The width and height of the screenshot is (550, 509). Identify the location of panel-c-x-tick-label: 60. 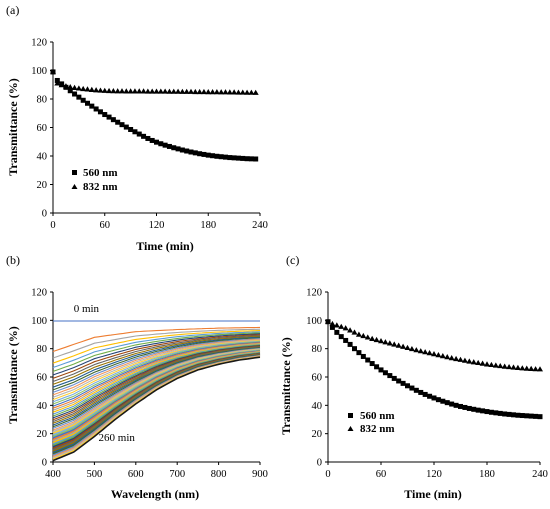
(381, 474).